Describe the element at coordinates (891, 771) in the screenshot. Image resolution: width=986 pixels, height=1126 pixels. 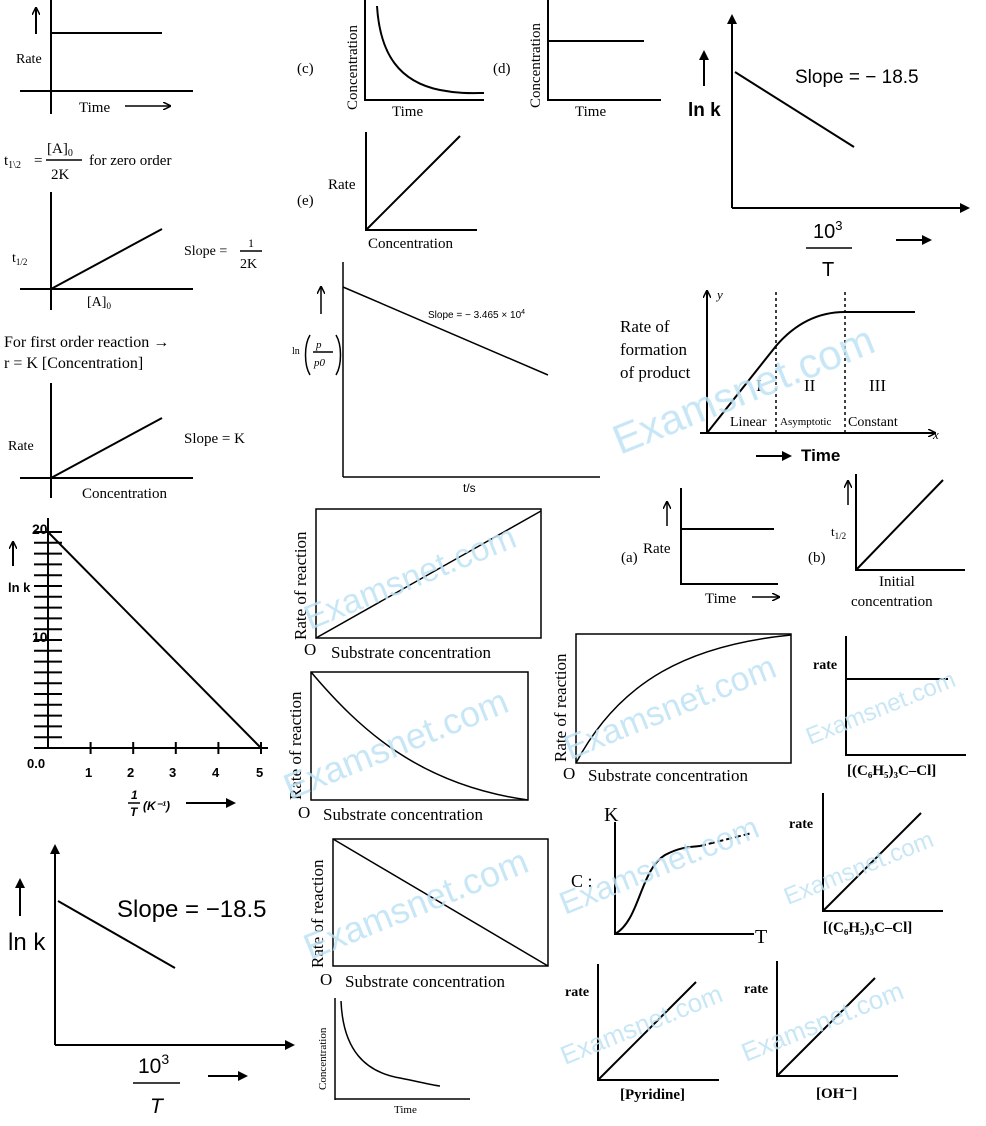
I see `x-label: [(C₆H₅)₃C–Cl]` at that location.